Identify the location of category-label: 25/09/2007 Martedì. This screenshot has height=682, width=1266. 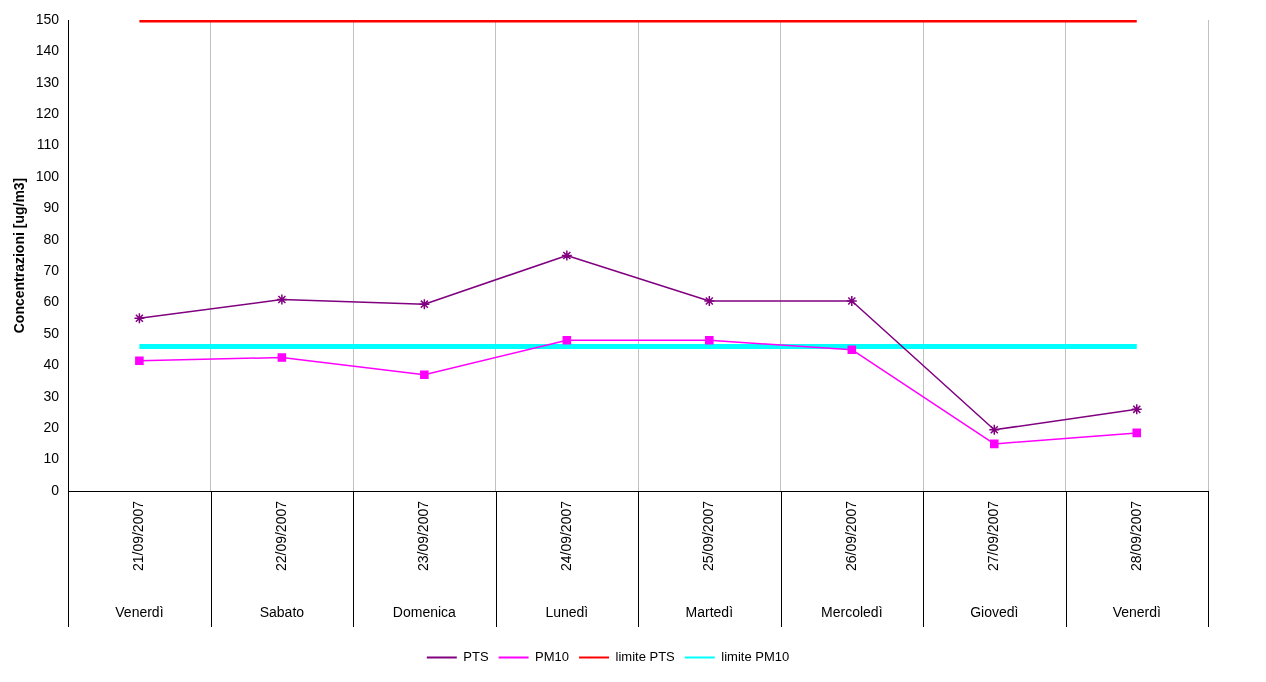
(709, 560).